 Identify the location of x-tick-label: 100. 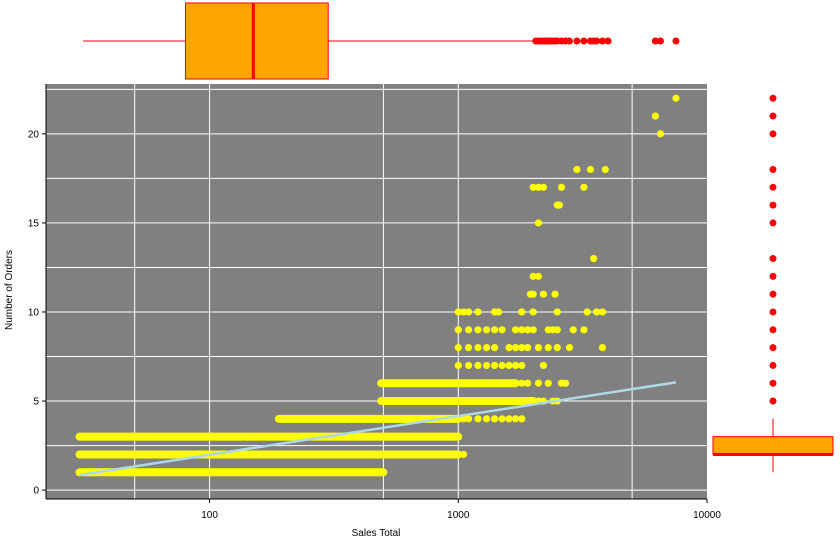
(209, 515).